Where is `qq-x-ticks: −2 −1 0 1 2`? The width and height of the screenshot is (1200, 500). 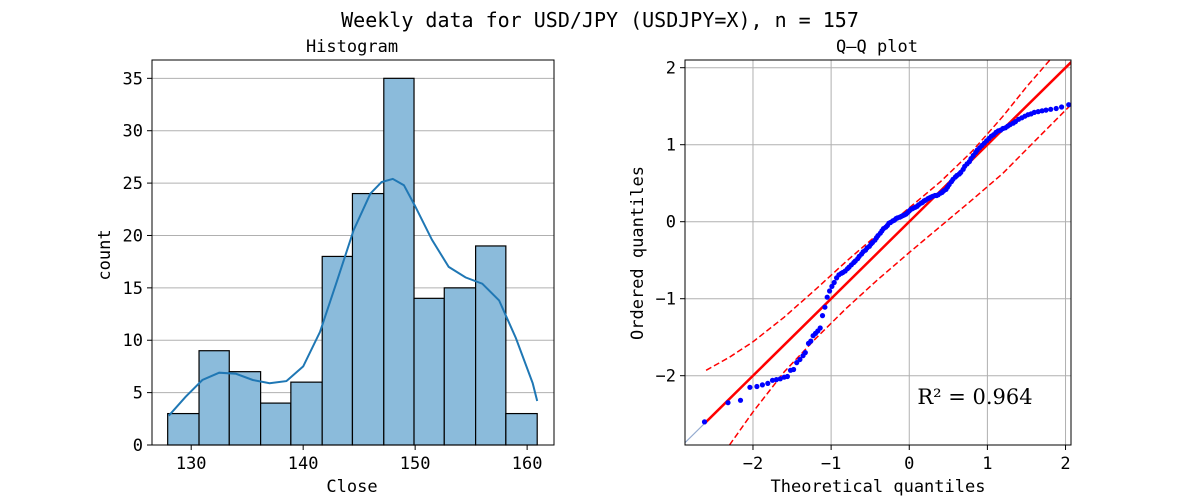 qq-x-ticks: −2 −1 0 1 2 is located at coordinates (907, 459).